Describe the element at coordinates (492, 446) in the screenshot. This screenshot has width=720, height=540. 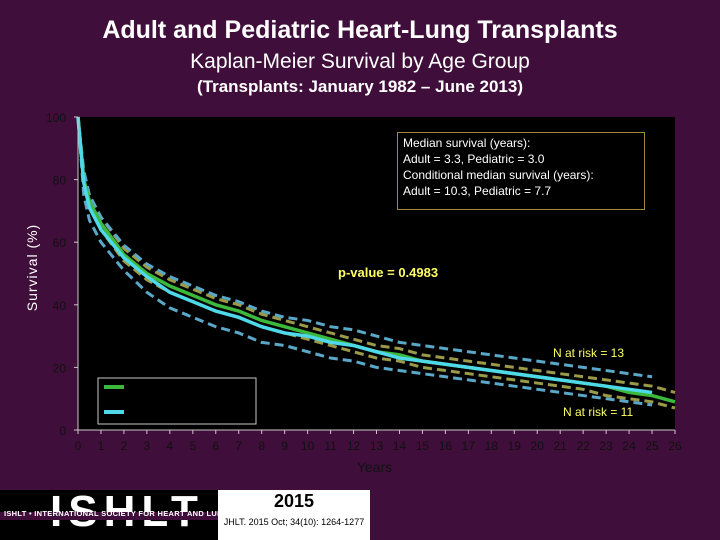
I see `x-tick-label: 18` at that location.